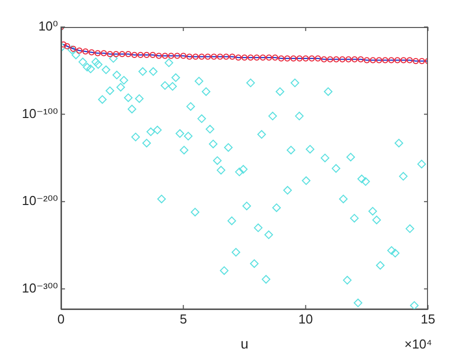 The height and width of the screenshot is (355, 474). Describe the element at coordinates (244, 343) in the screenshot. I see `x-axis-title: u` at that location.